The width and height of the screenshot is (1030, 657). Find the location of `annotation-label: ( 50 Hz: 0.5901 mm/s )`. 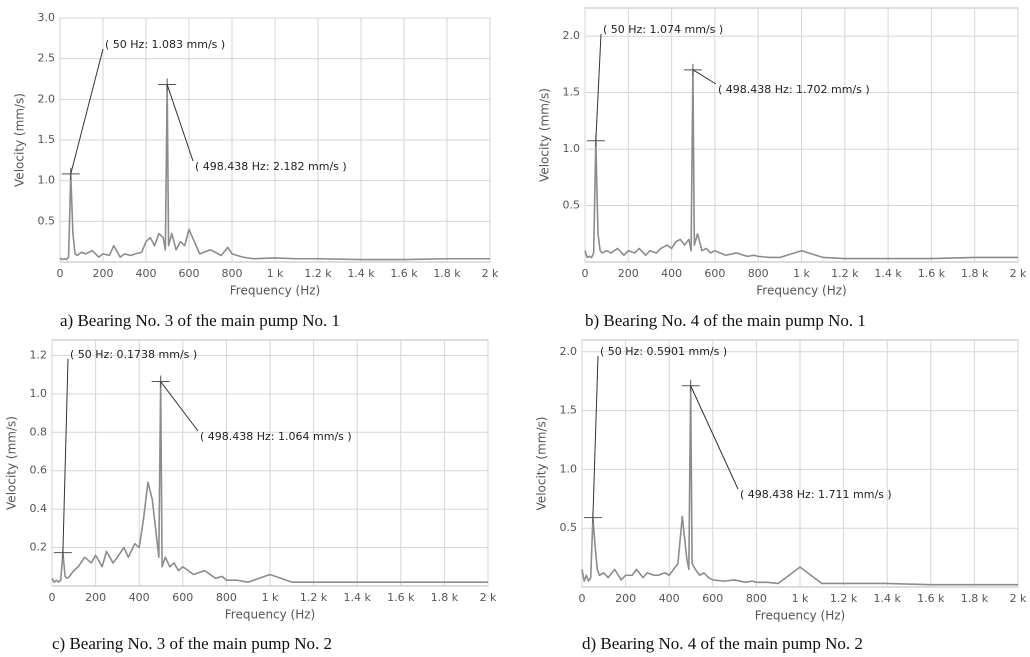

annotation-label: ( 50 Hz: 0.5901 mm/s ) is located at coordinates (663, 351).